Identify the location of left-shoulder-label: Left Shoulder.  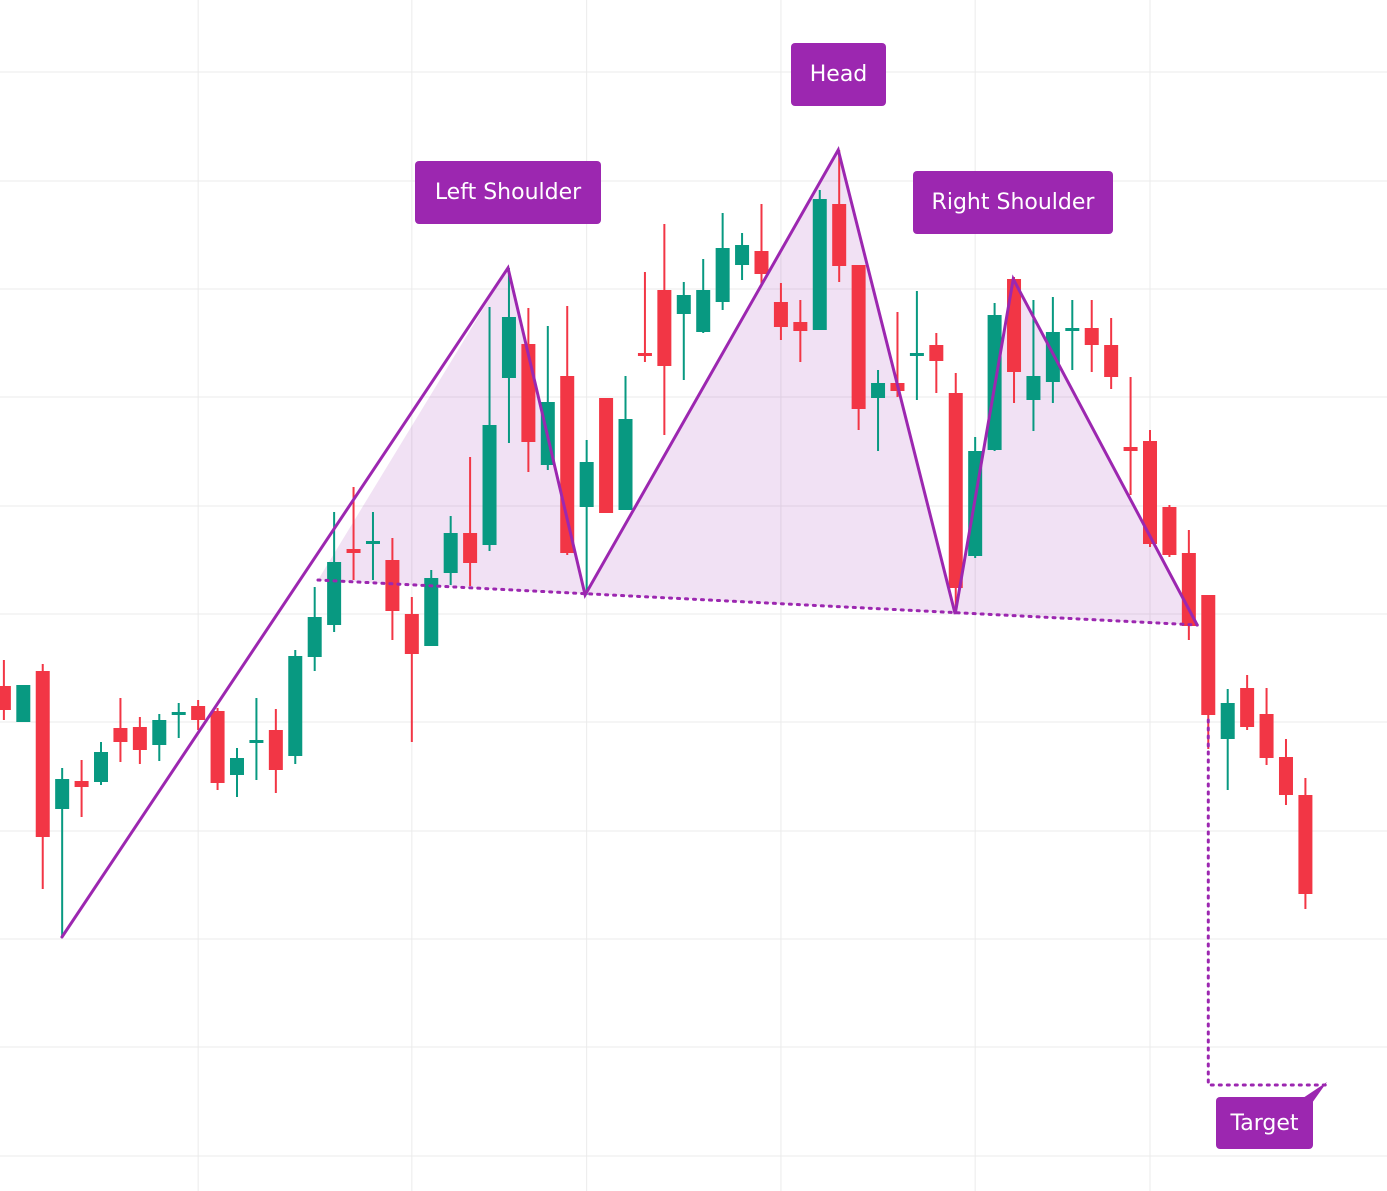
(508, 192).